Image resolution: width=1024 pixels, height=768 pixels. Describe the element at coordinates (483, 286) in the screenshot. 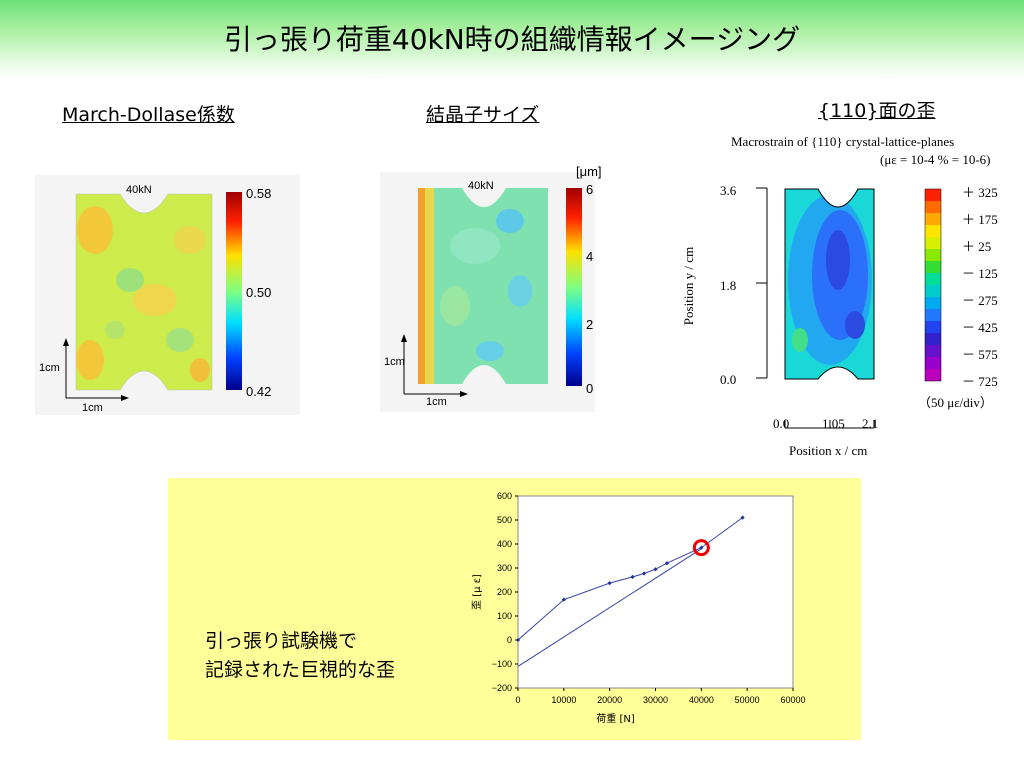

I see `crystallite-size-field` at that location.